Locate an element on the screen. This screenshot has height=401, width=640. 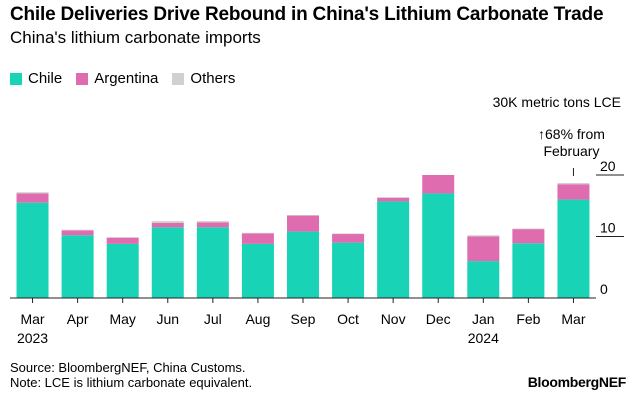
legend-label-others: Others is located at coordinates (213, 78).